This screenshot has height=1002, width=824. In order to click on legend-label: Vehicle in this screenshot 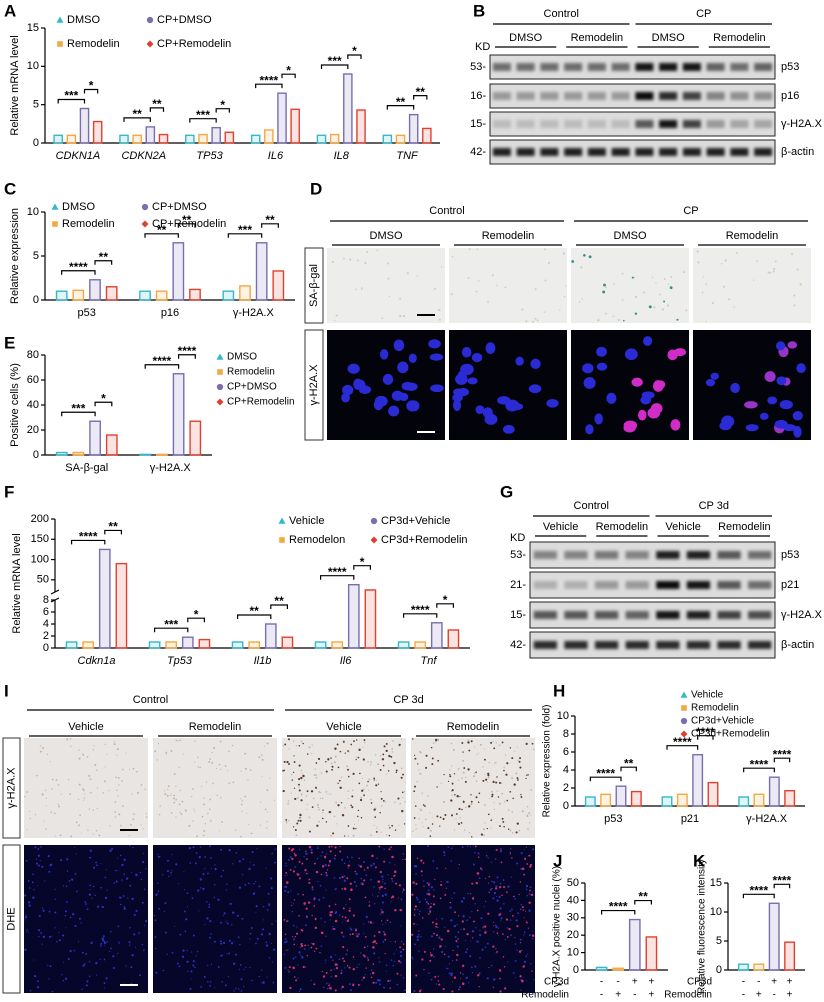, I will do `click(707, 695)`.